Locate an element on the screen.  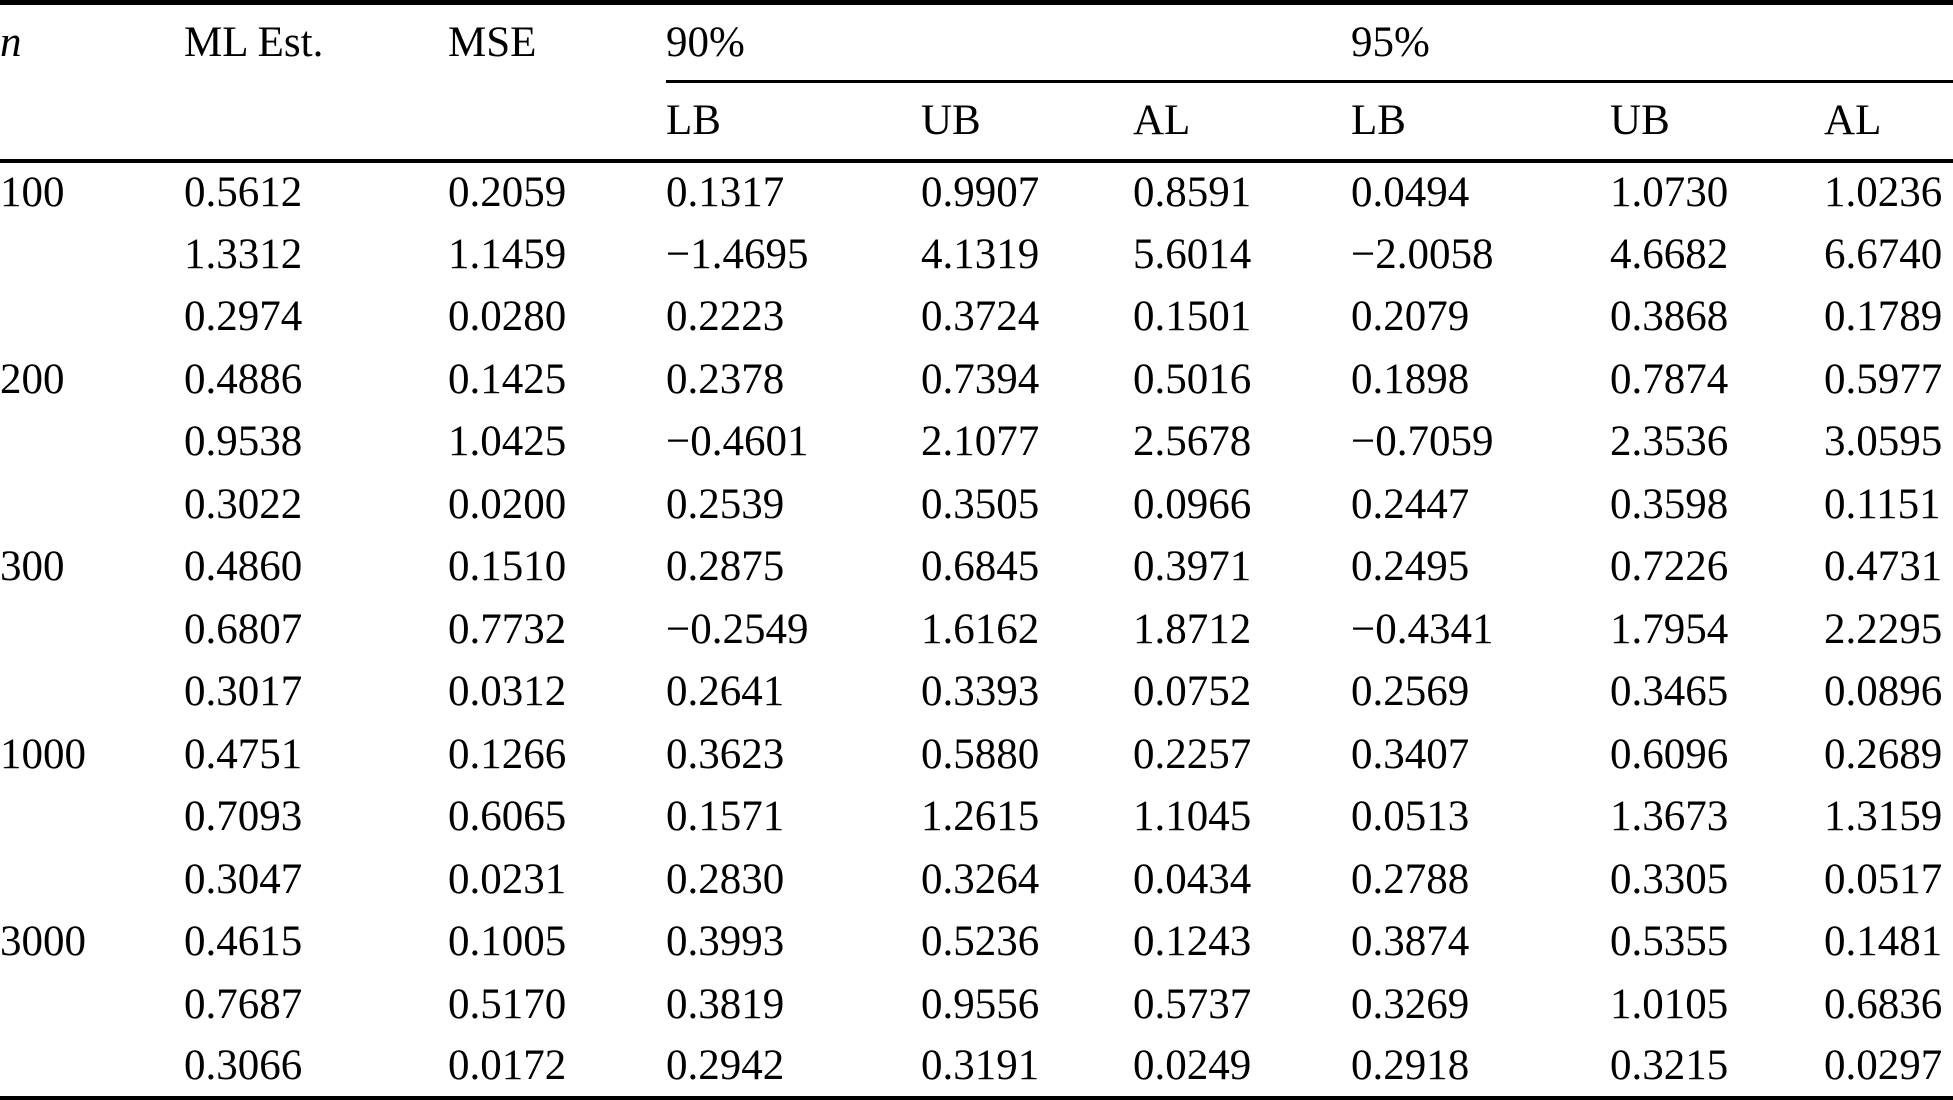
cell-90-ub: 0.3505 is located at coordinates (980, 504).